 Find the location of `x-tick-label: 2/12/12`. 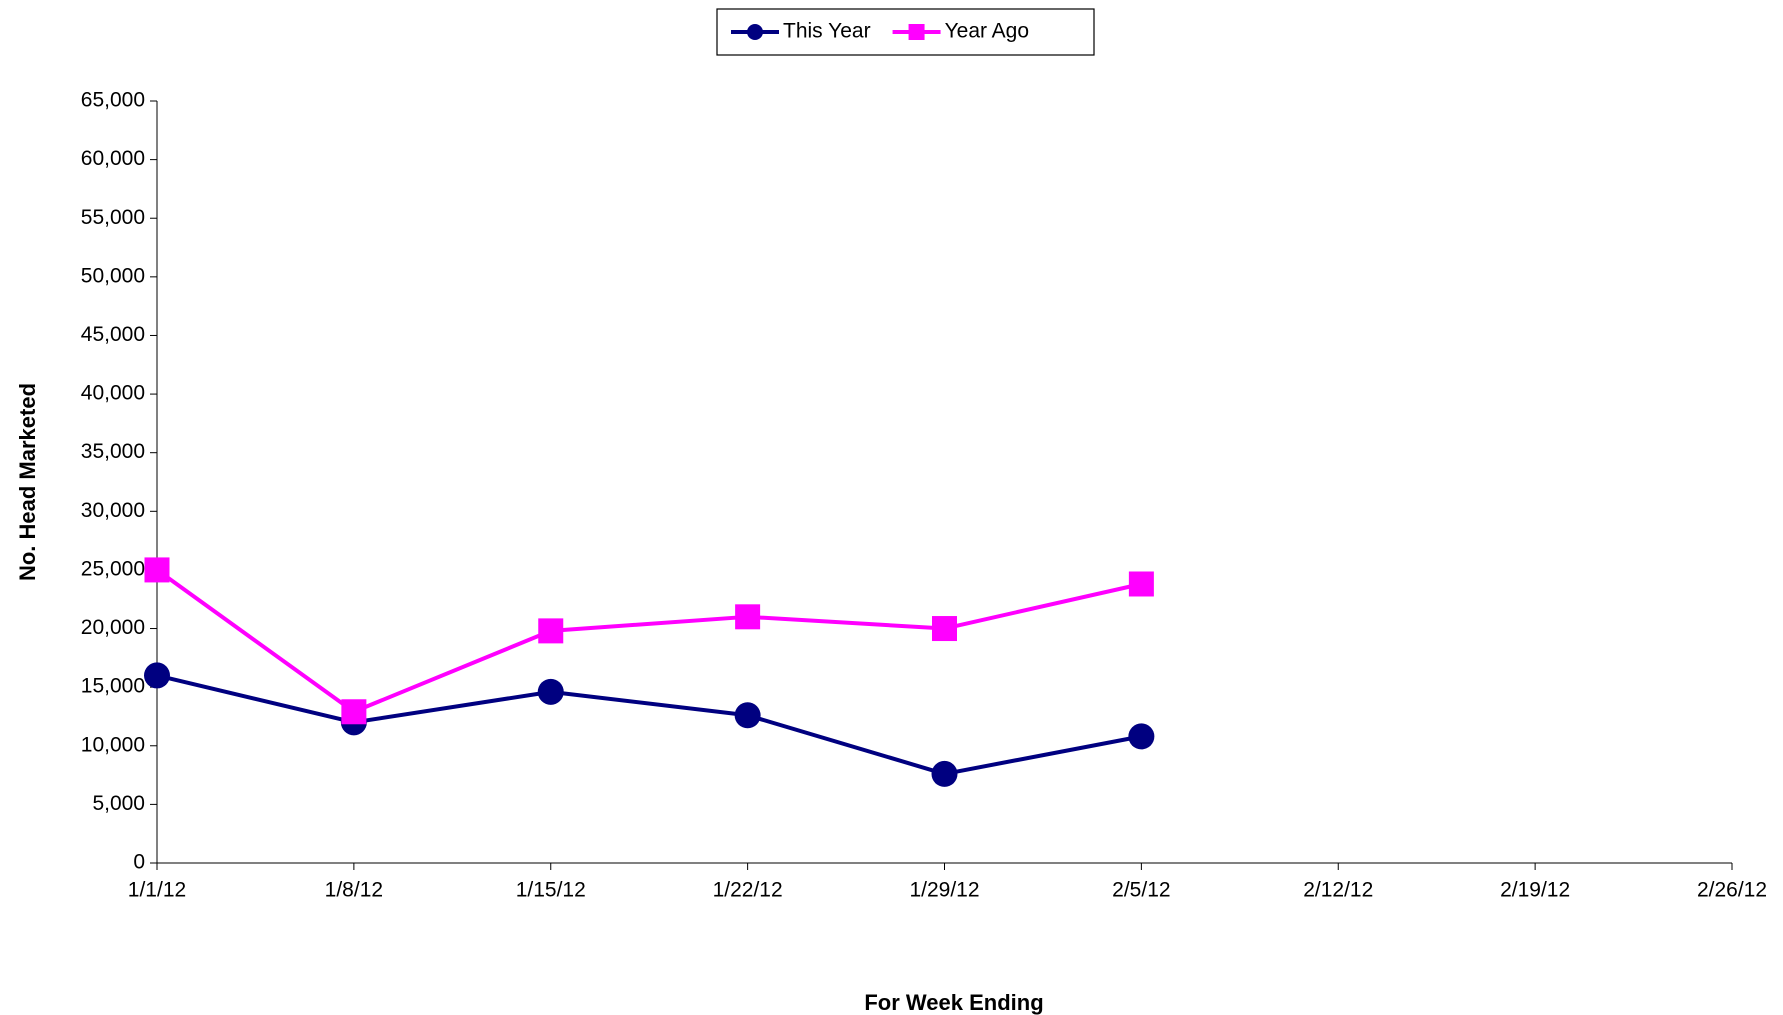

x-tick-label: 2/12/12 is located at coordinates (1338, 890).